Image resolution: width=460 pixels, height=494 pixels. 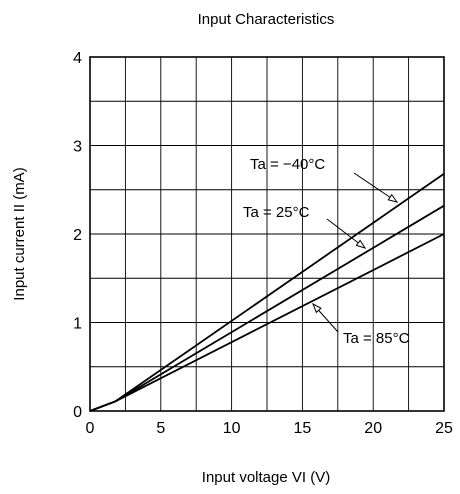 What do you see at coordinates (232, 428) in the screenshot?
I see `x-tick-label: 10` at bounding box center [232, 428].